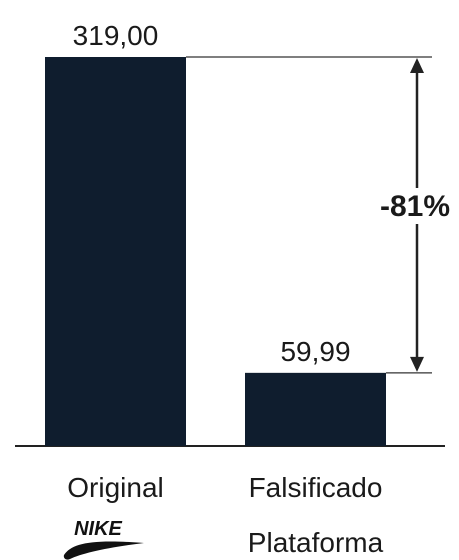 The image size is (459, 560). Describe the element at coordinates (316, 542) in the screenshot. I see `sub-label-plataforma: Plataforma` at that location.